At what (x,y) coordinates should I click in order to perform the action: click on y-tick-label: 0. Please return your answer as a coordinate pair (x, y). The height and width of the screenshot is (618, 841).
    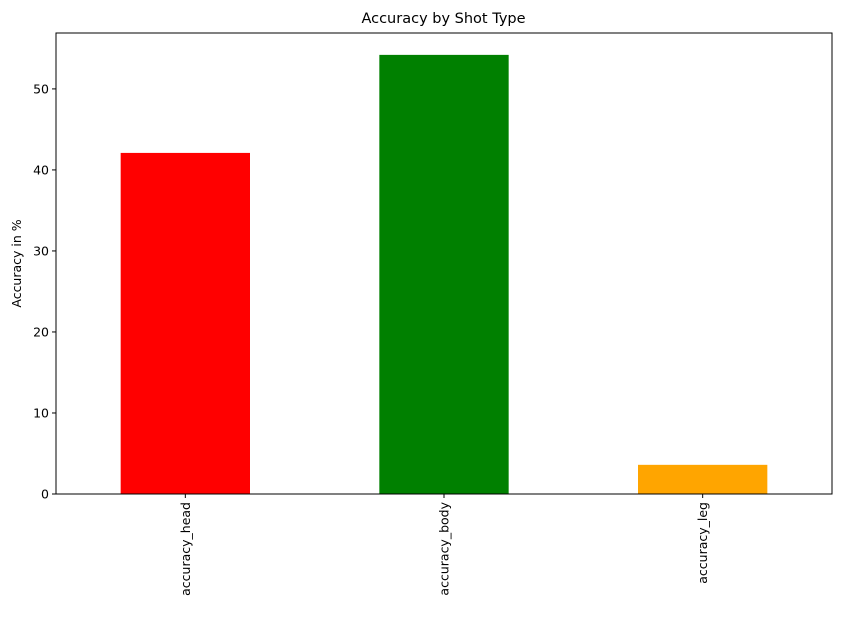
    Looking at the image, I should click on (45, 494).